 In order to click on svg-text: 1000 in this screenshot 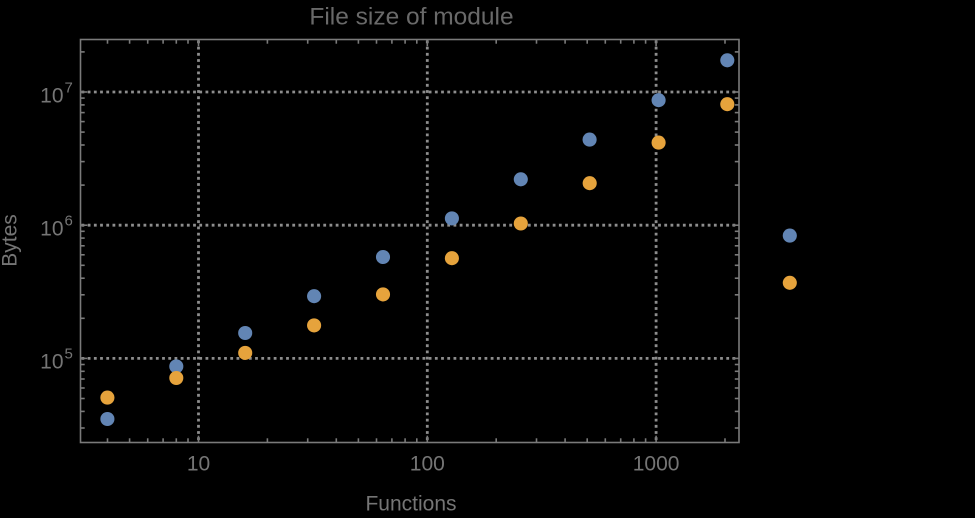, I will do `click(656, 464)`.